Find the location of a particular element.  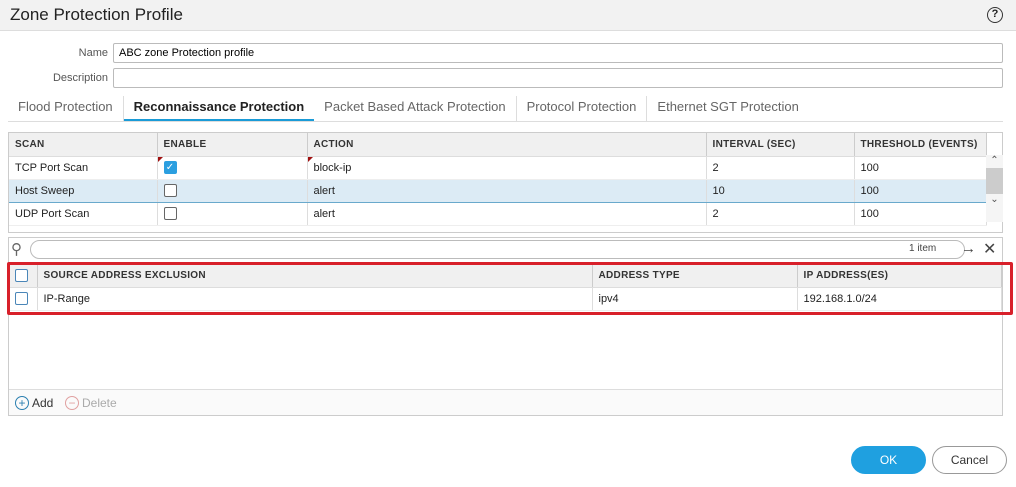

search-input is located at coordinates (497, 249).